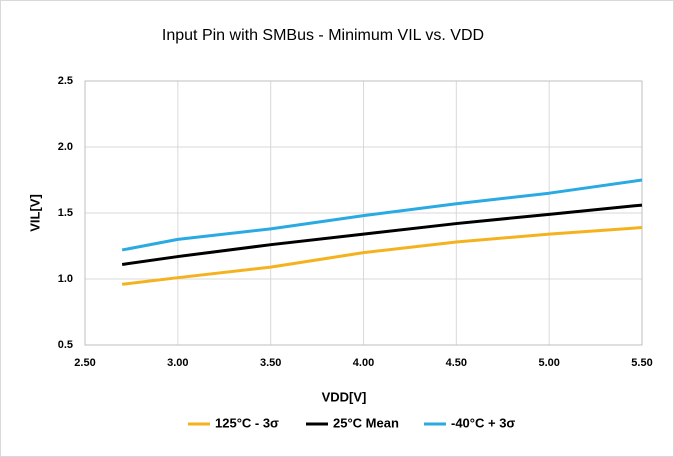 This screenshot has width=674, height=457. Describe the element at coordinates (65, 213) in the screenshot. I see `y-tick-label: 1.5` at that location.